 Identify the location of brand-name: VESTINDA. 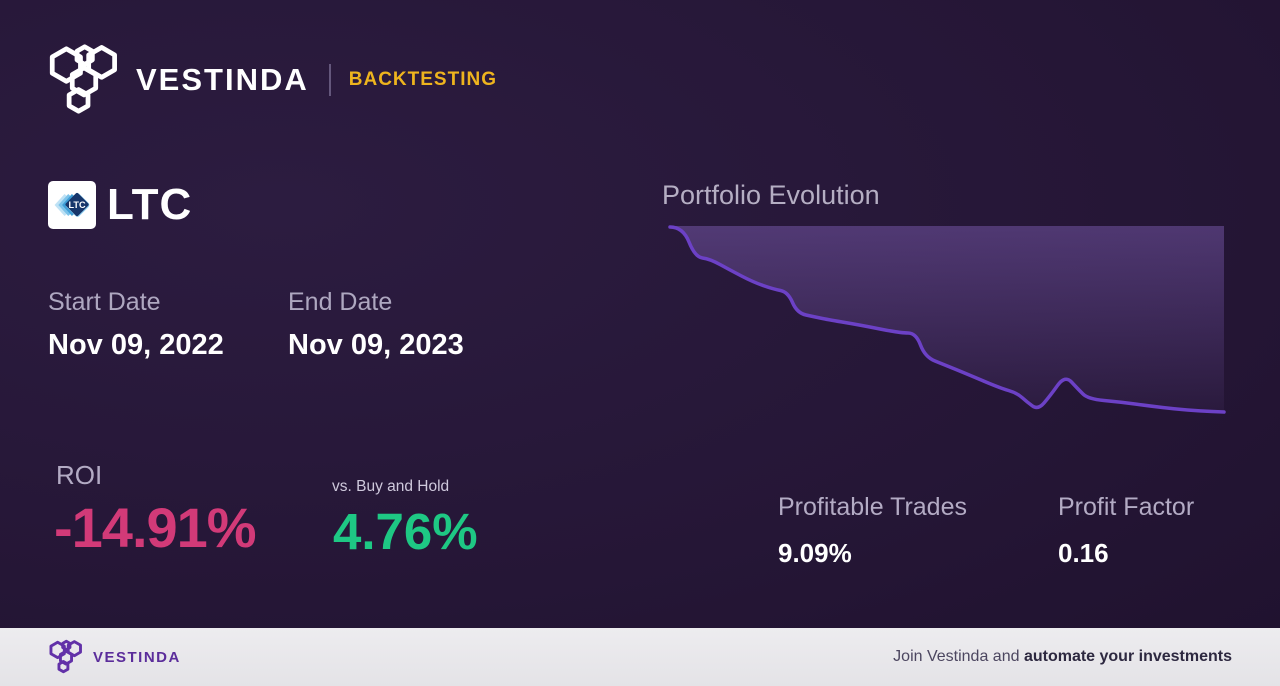
(222, 79).